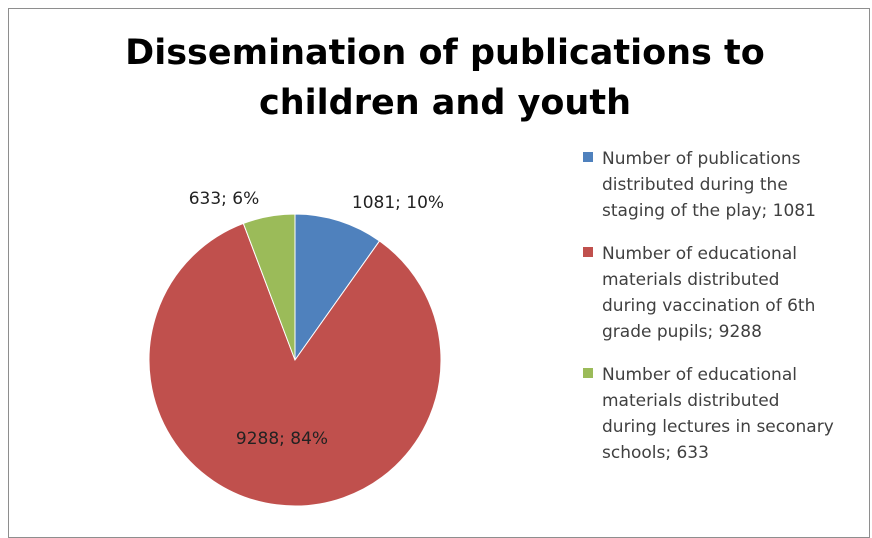  What do you see at coordinates (682, 332) in the screenshot?
I see `legend-label-vaccination-4: grade pupils; 9288` at bounding box center [682, 332].